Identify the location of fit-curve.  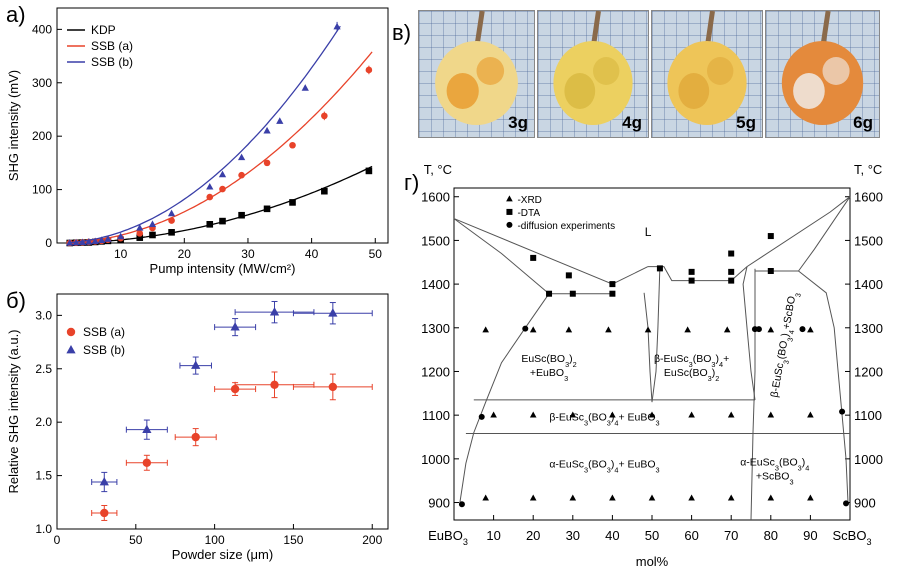
(221, 147).